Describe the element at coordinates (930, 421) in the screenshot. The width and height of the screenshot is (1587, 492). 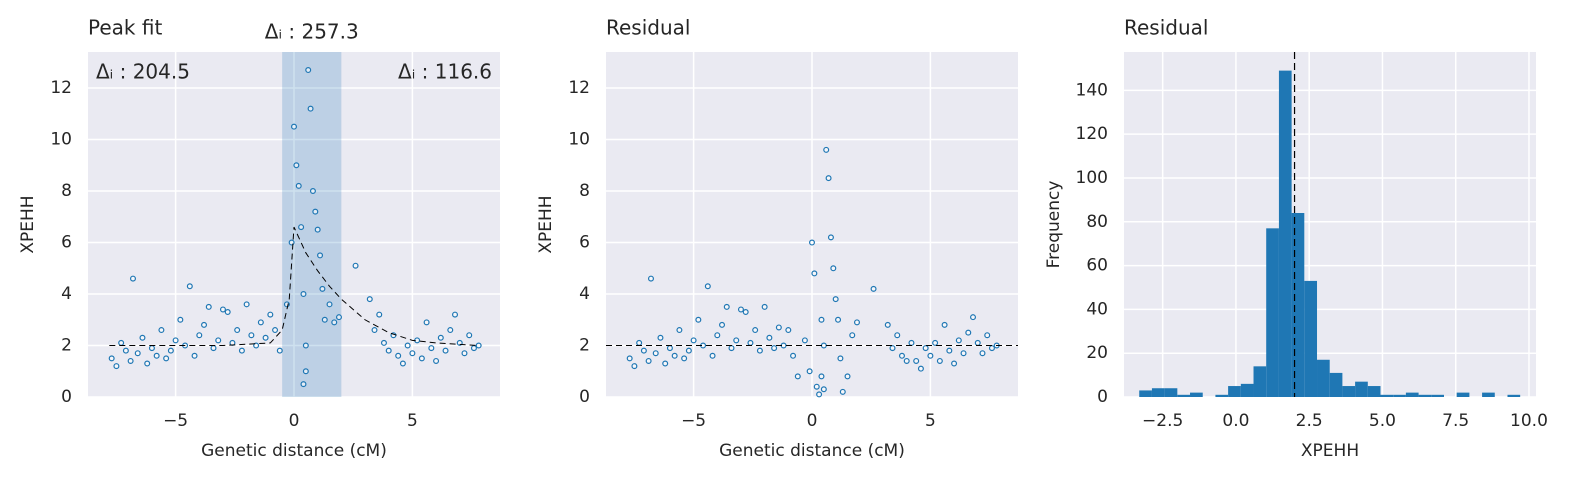
I see `x-tick-label: 5` at that location.